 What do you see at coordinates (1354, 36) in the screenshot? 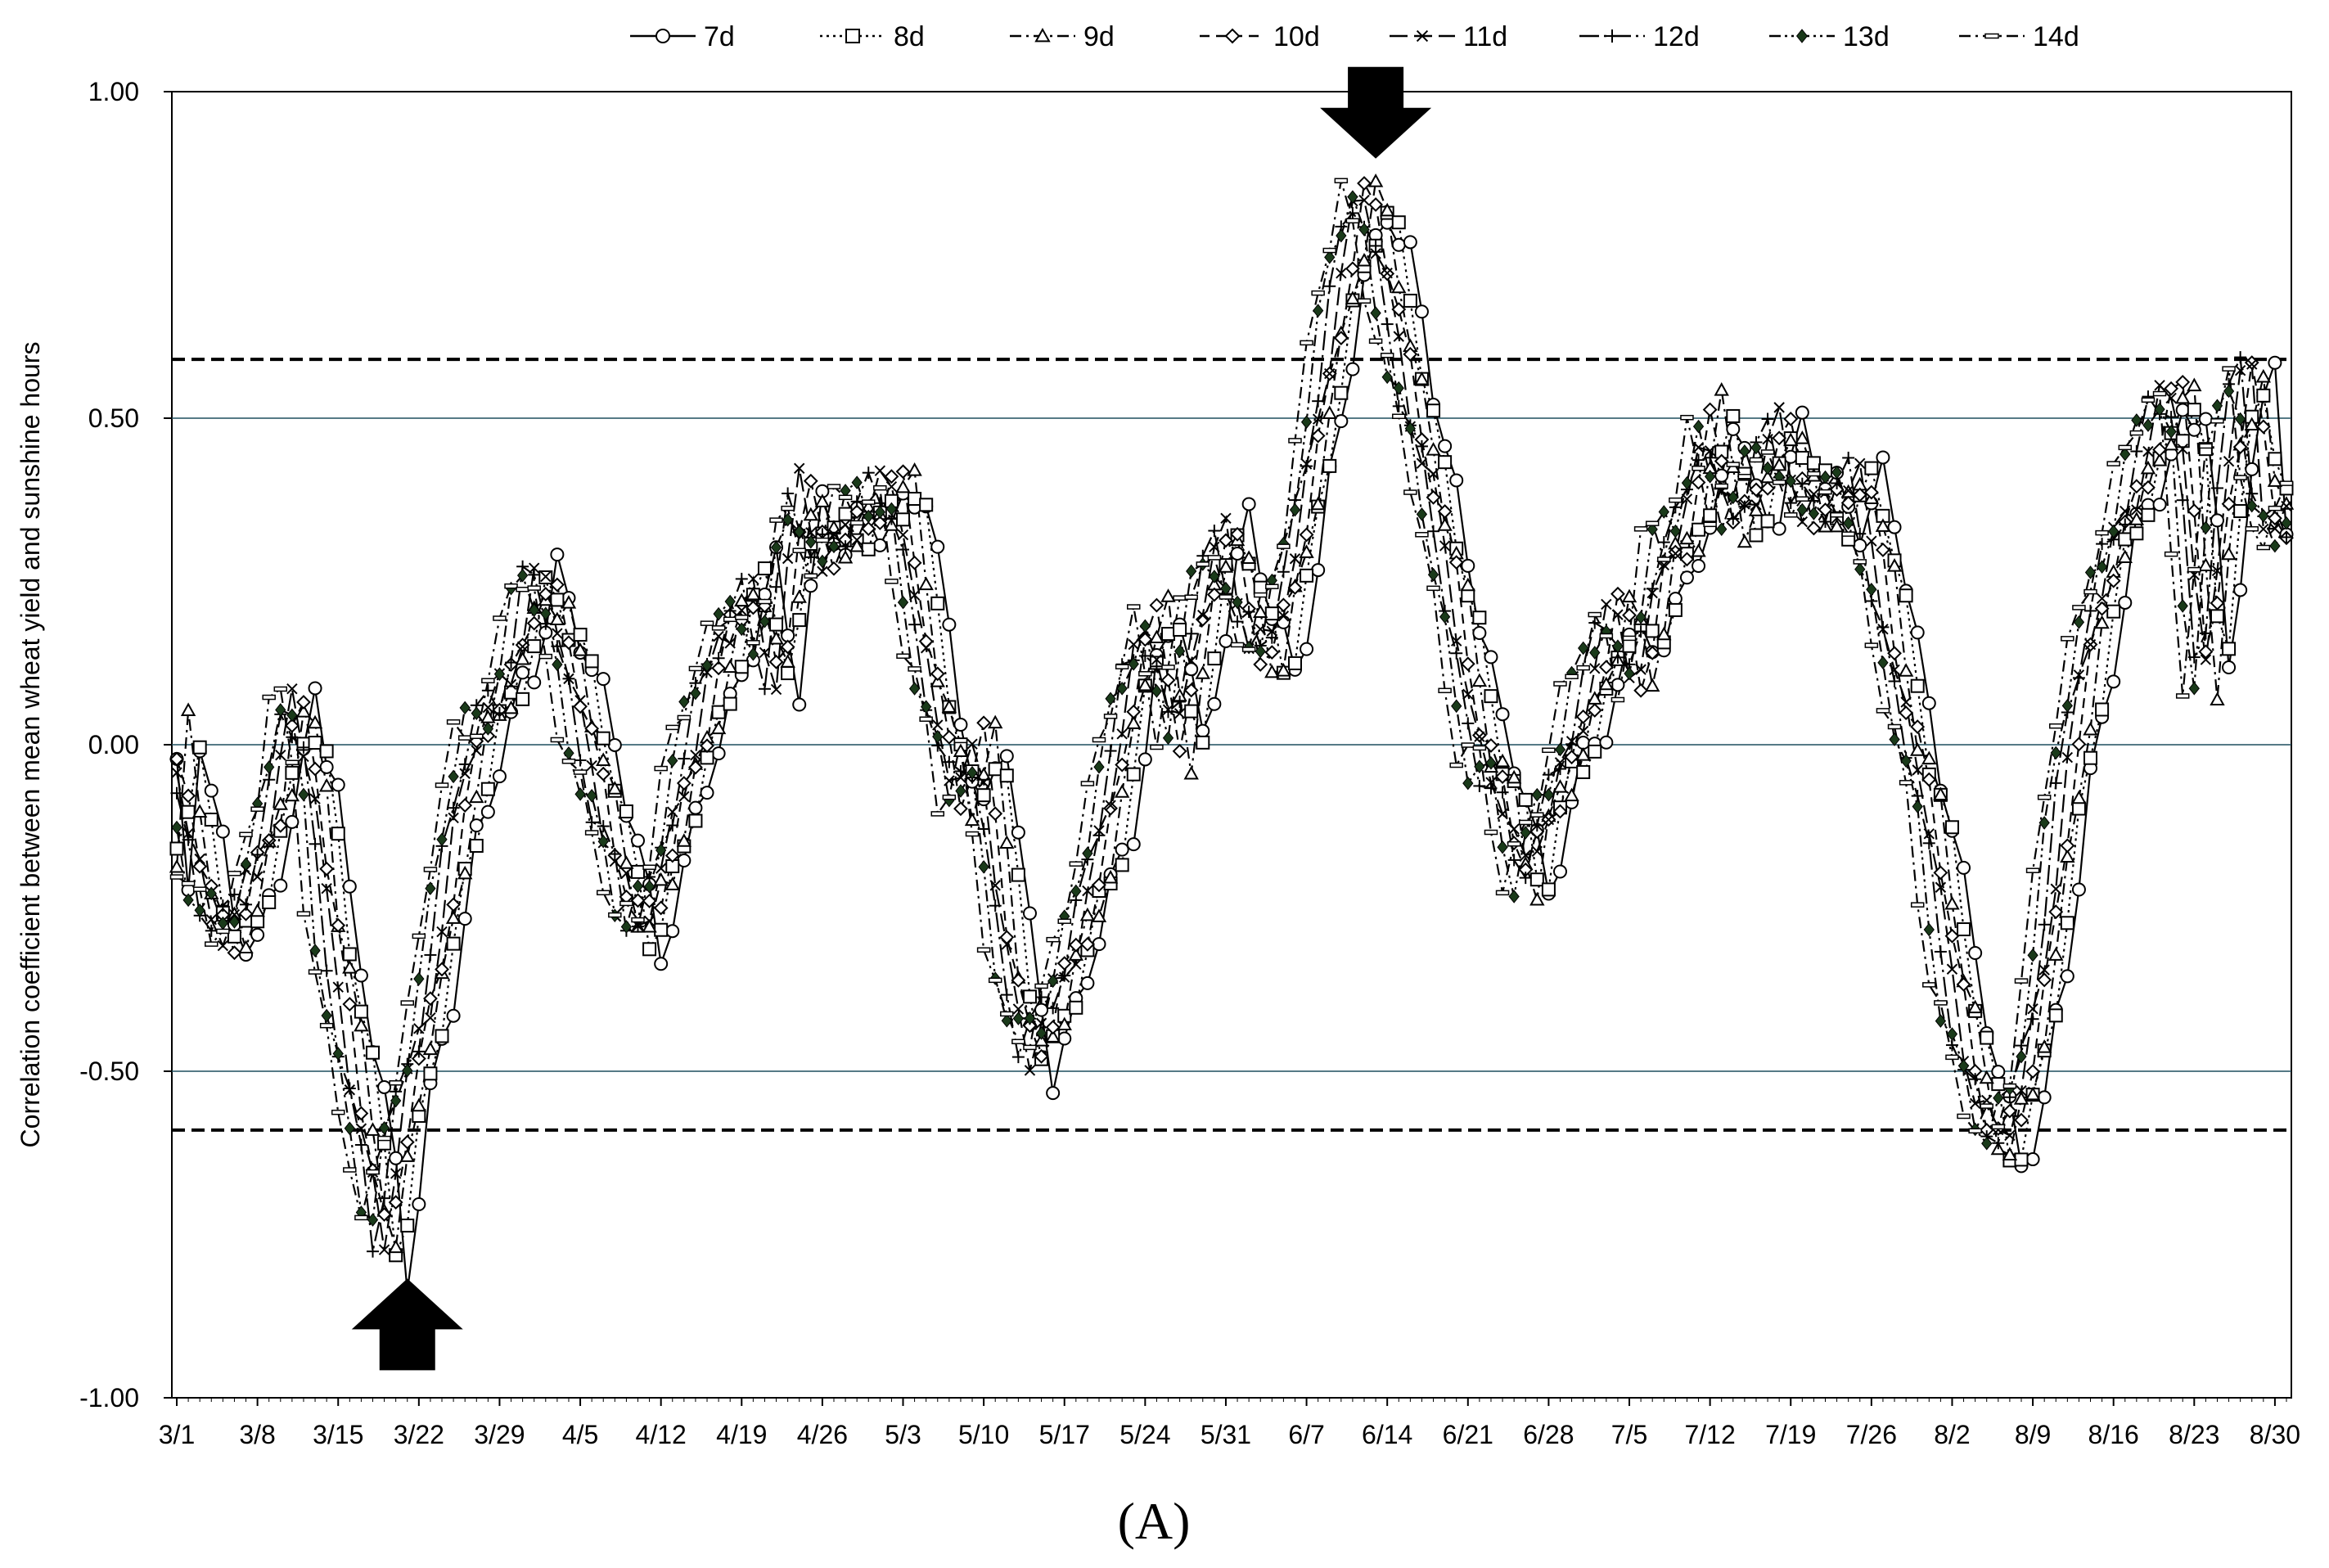
I see `legend: 7d 8d 9d 10d 11d 12d 13d 14d` at bounding box center [1354, 36].